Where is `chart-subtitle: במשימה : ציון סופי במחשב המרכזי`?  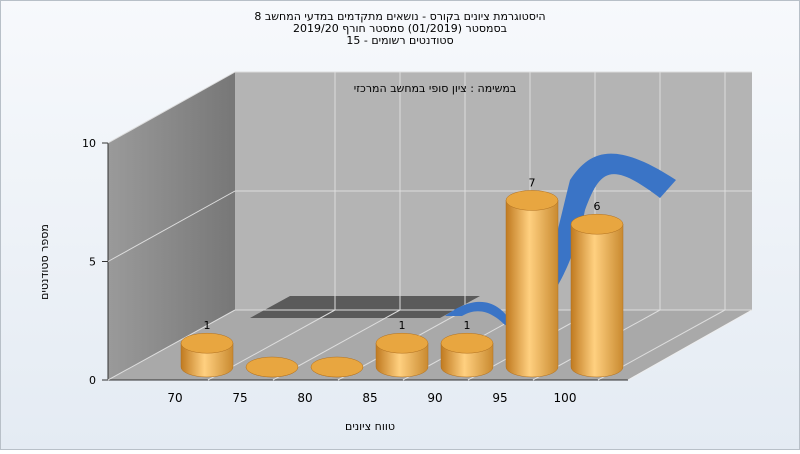
chart-subtitle: במשימה : ציון סופי במחשב המרכזי is located at coordinates (435, 88).